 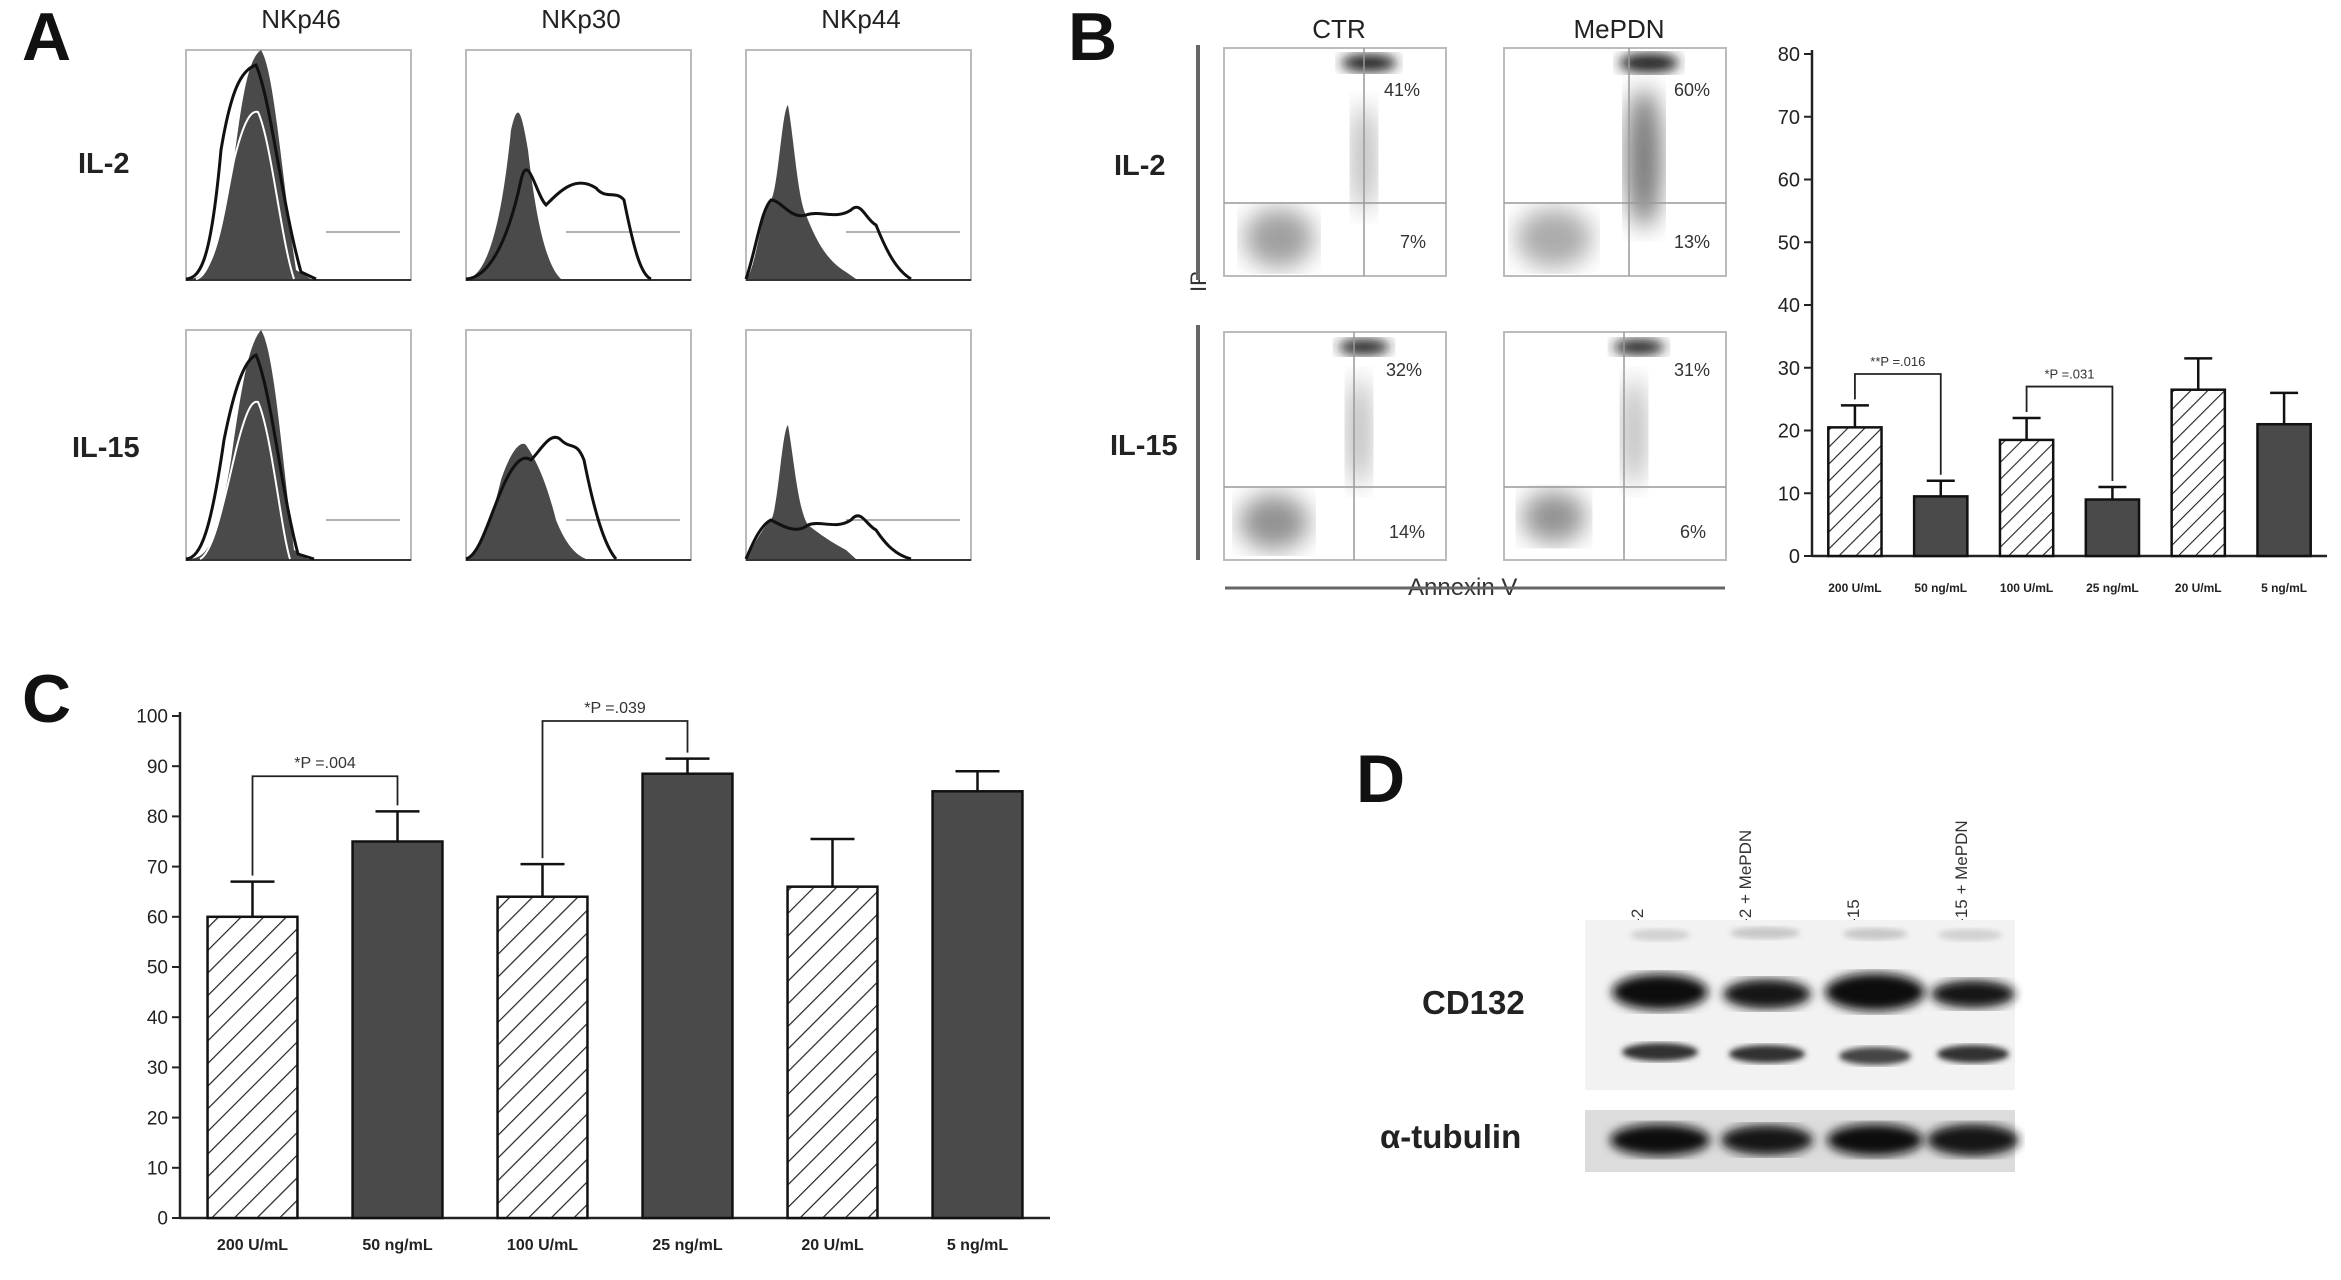 What do you see at coordinates (1767, 1140) in the screenshot?
I see `band-tubulin-il2-mepdn` at bounding box center [1767, 1140].